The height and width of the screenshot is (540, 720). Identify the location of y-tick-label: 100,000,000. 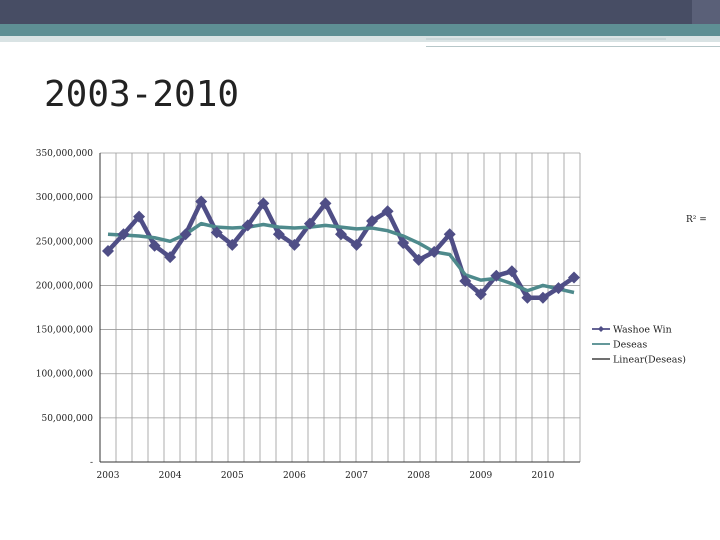
(65, 375).